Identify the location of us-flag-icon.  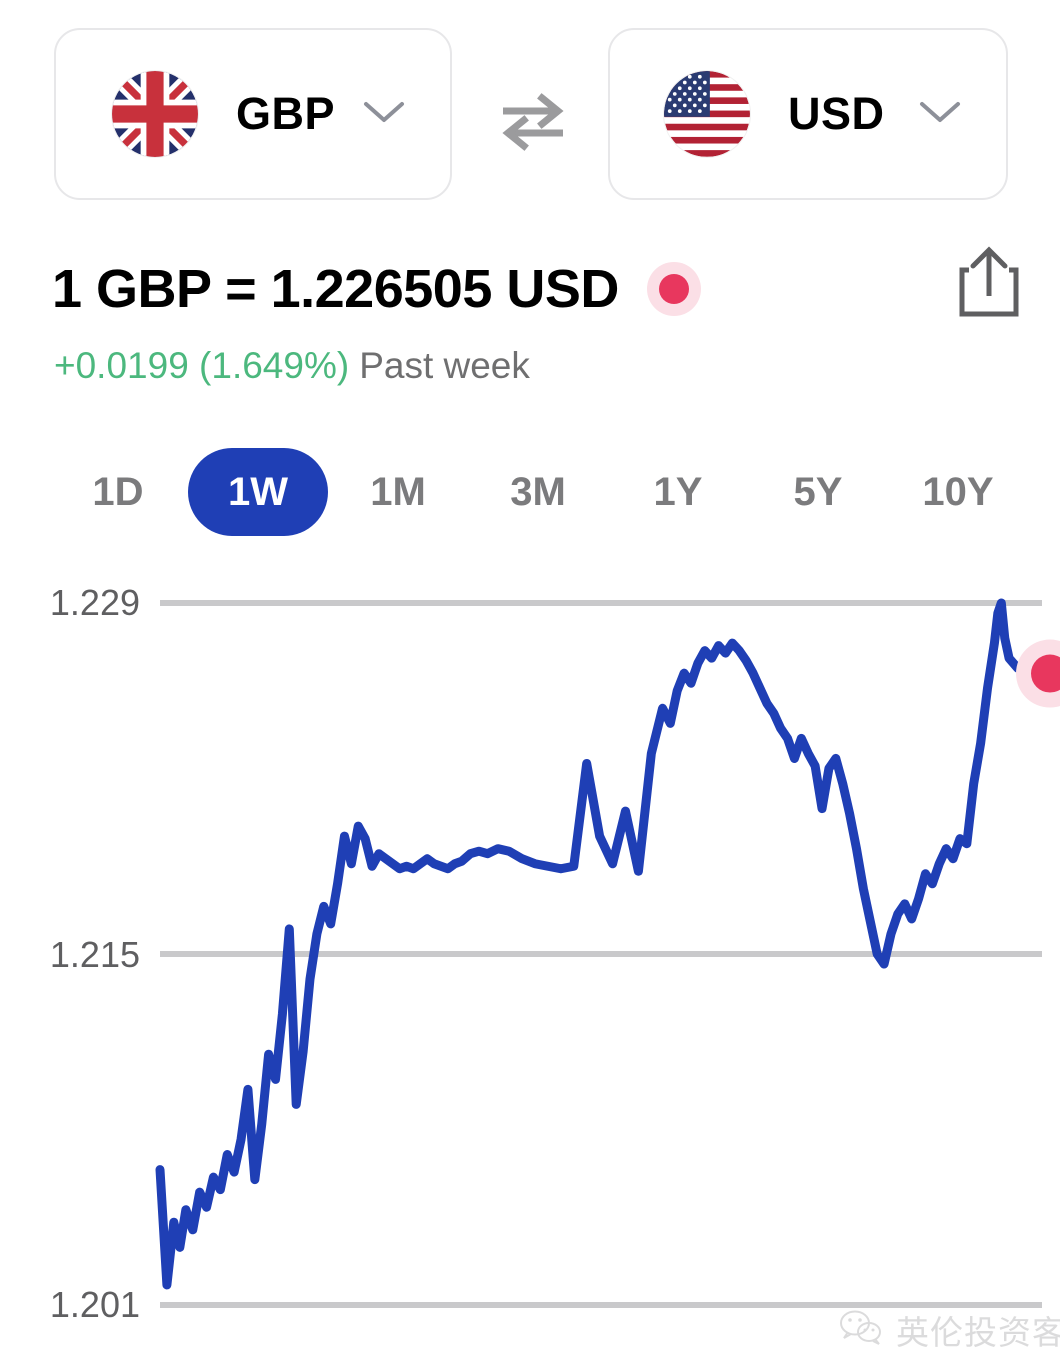
(707, 114).